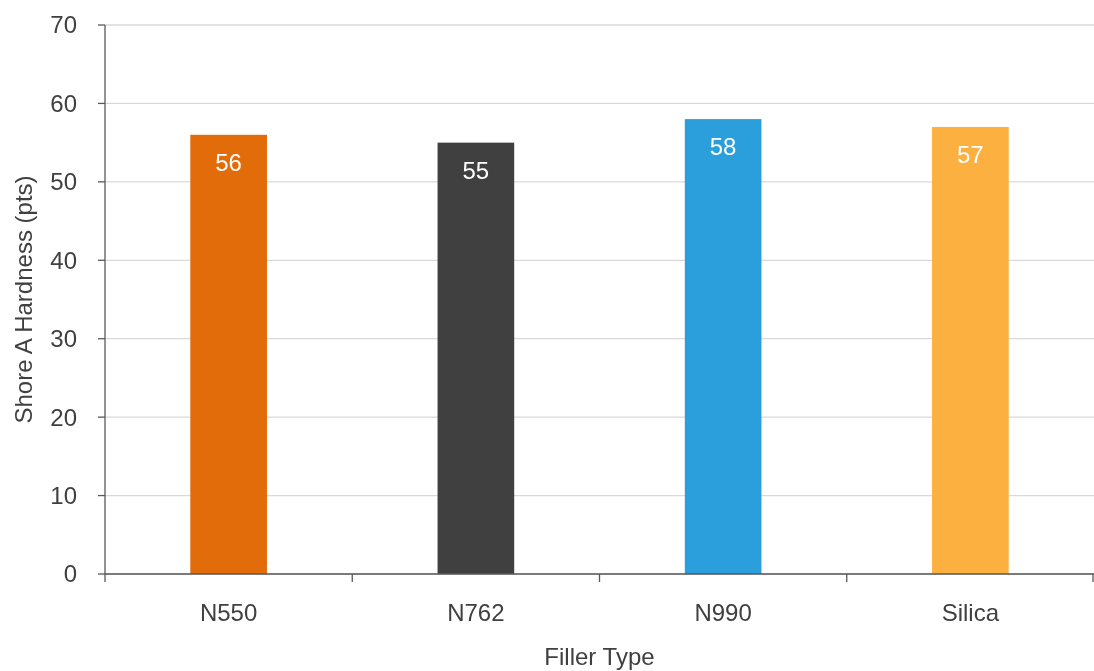 The width and height of the screenshot is (1094, 671). Describe the element at coordinates (476, 612) in the screenshot. I see `x-tick-label: N762` at that location.